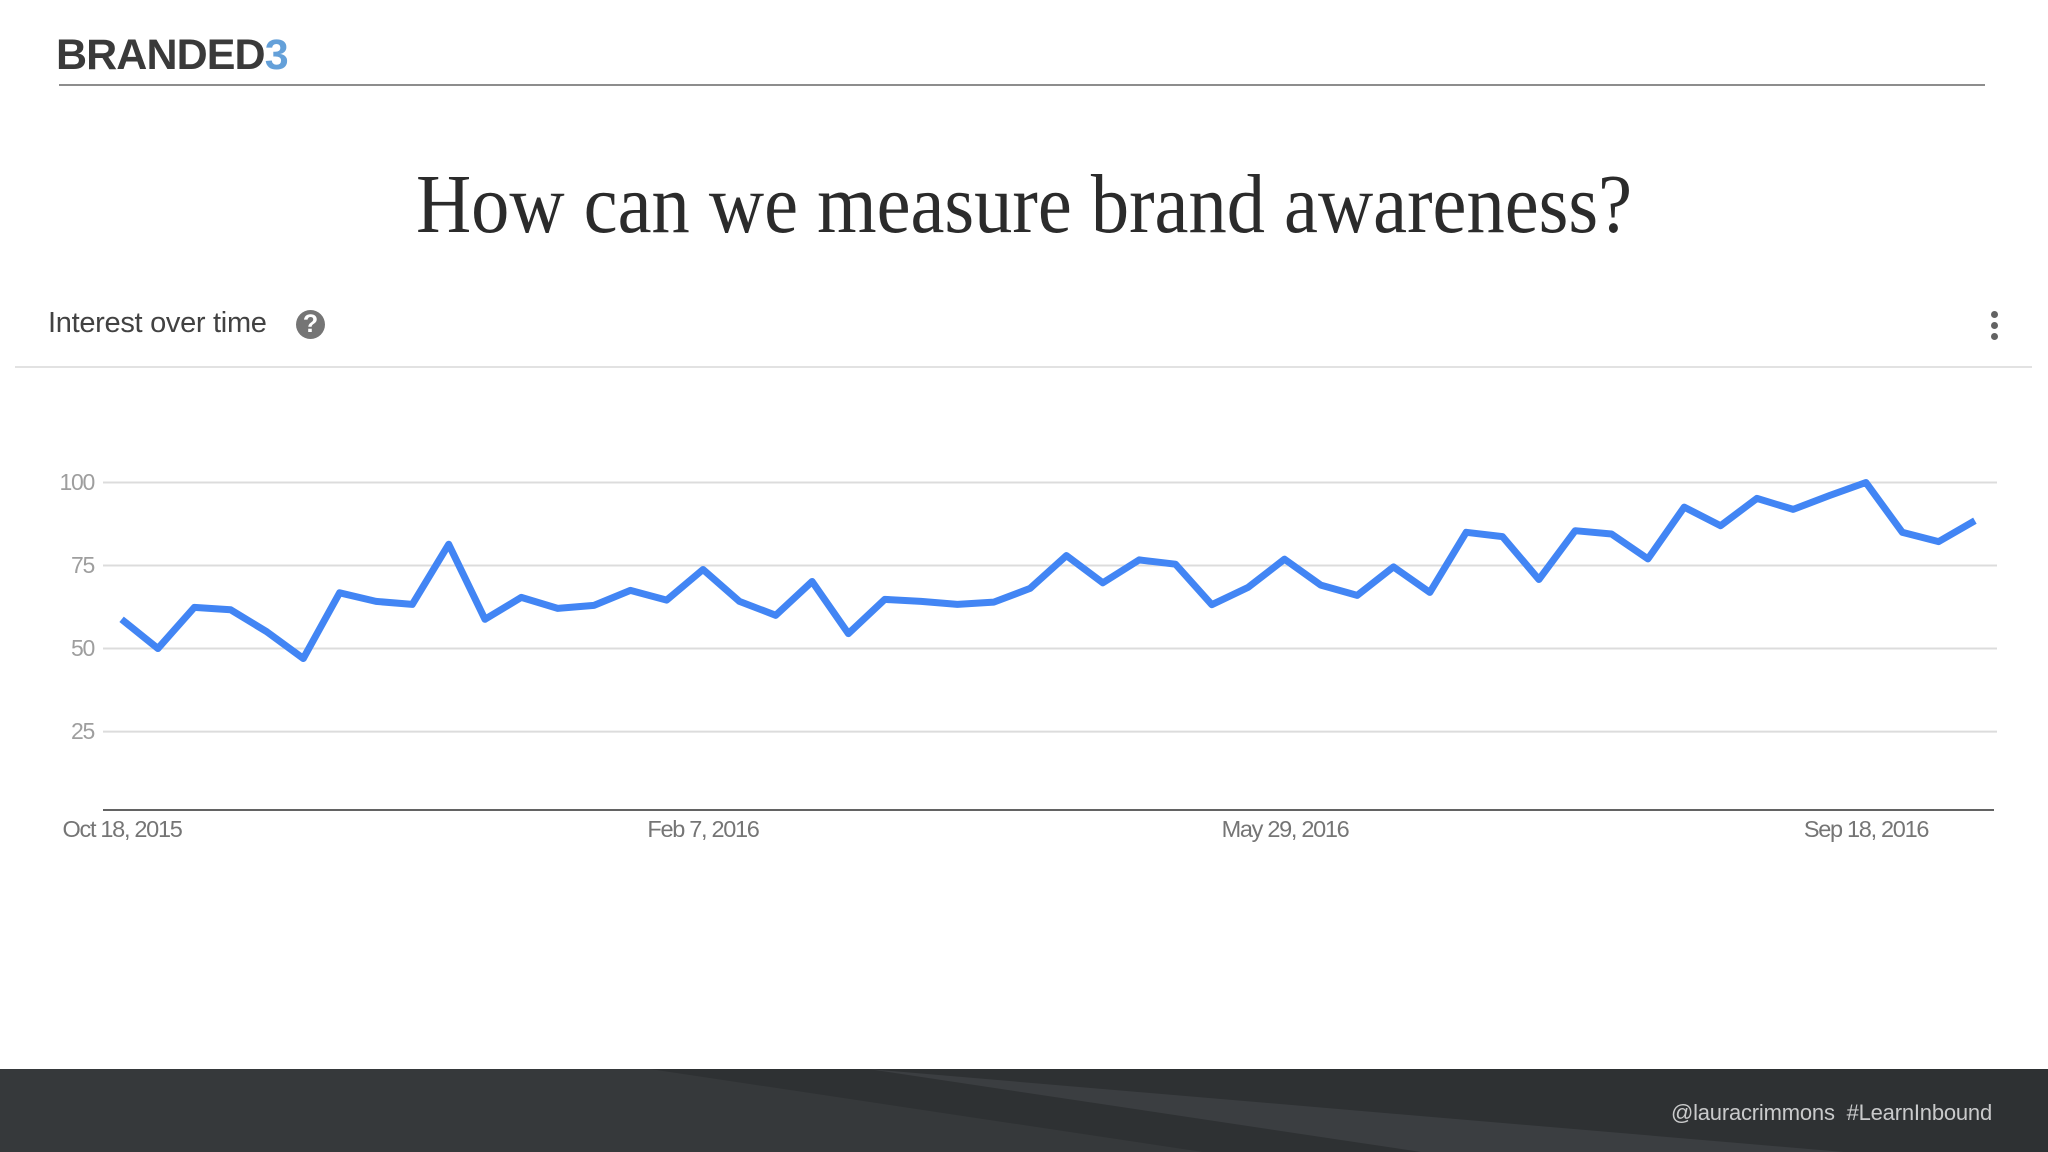  Describe the element at coordinates (1286, 829) in the screenshot. I see `svg-text: May 29, 2016` at that location.